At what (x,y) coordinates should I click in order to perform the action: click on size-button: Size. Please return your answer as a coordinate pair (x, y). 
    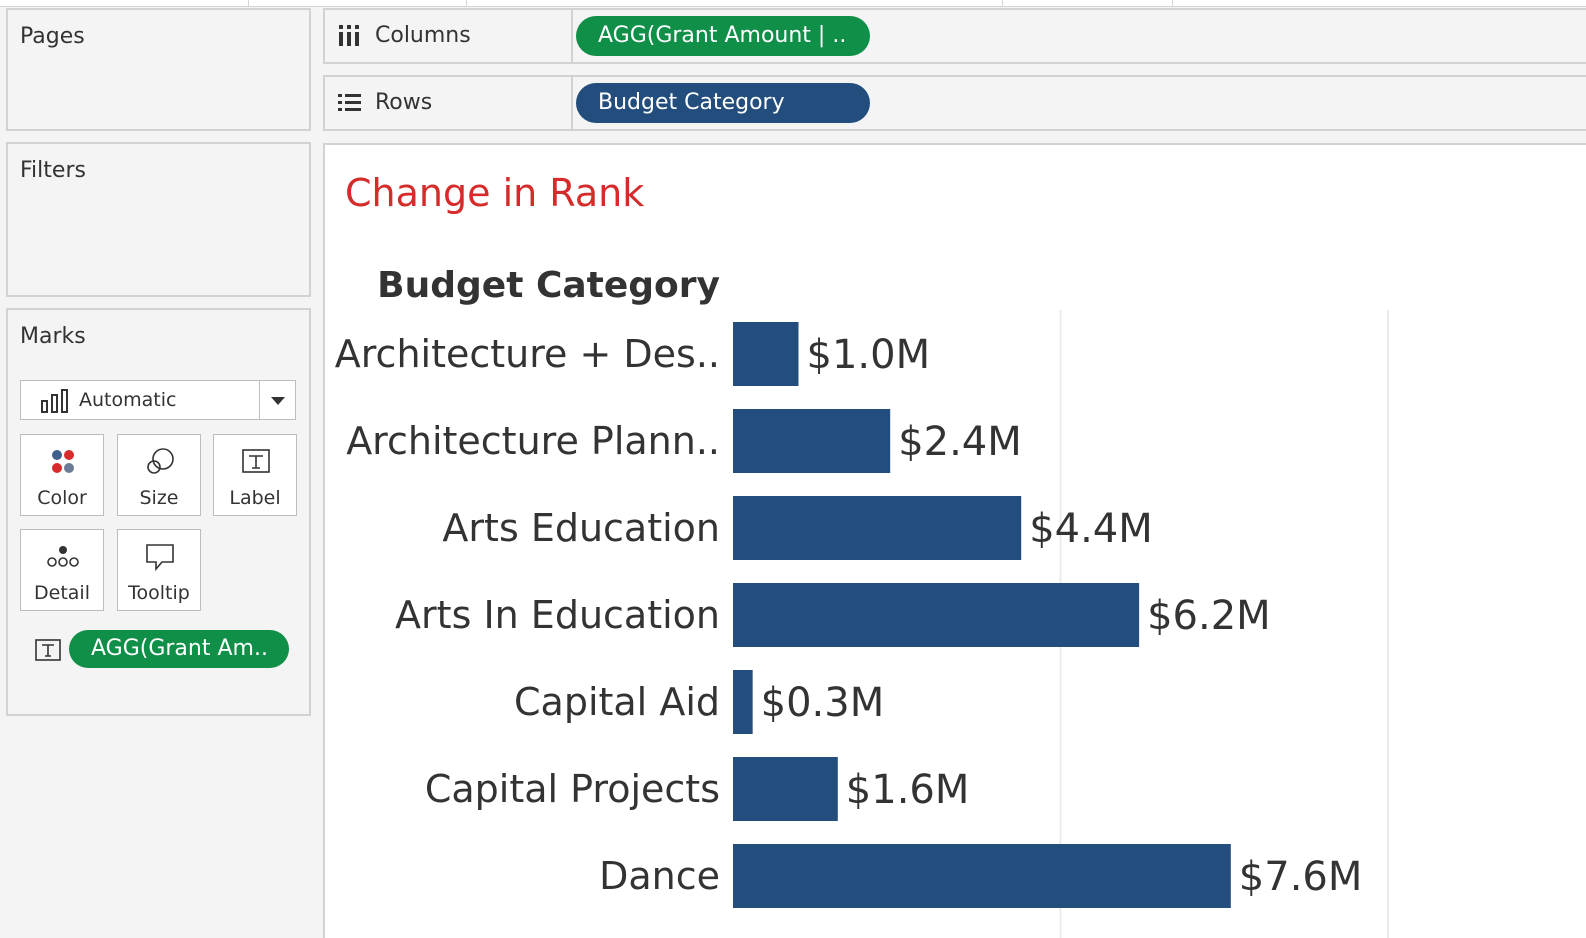
    Looking at the image, I should click on (159, 475).